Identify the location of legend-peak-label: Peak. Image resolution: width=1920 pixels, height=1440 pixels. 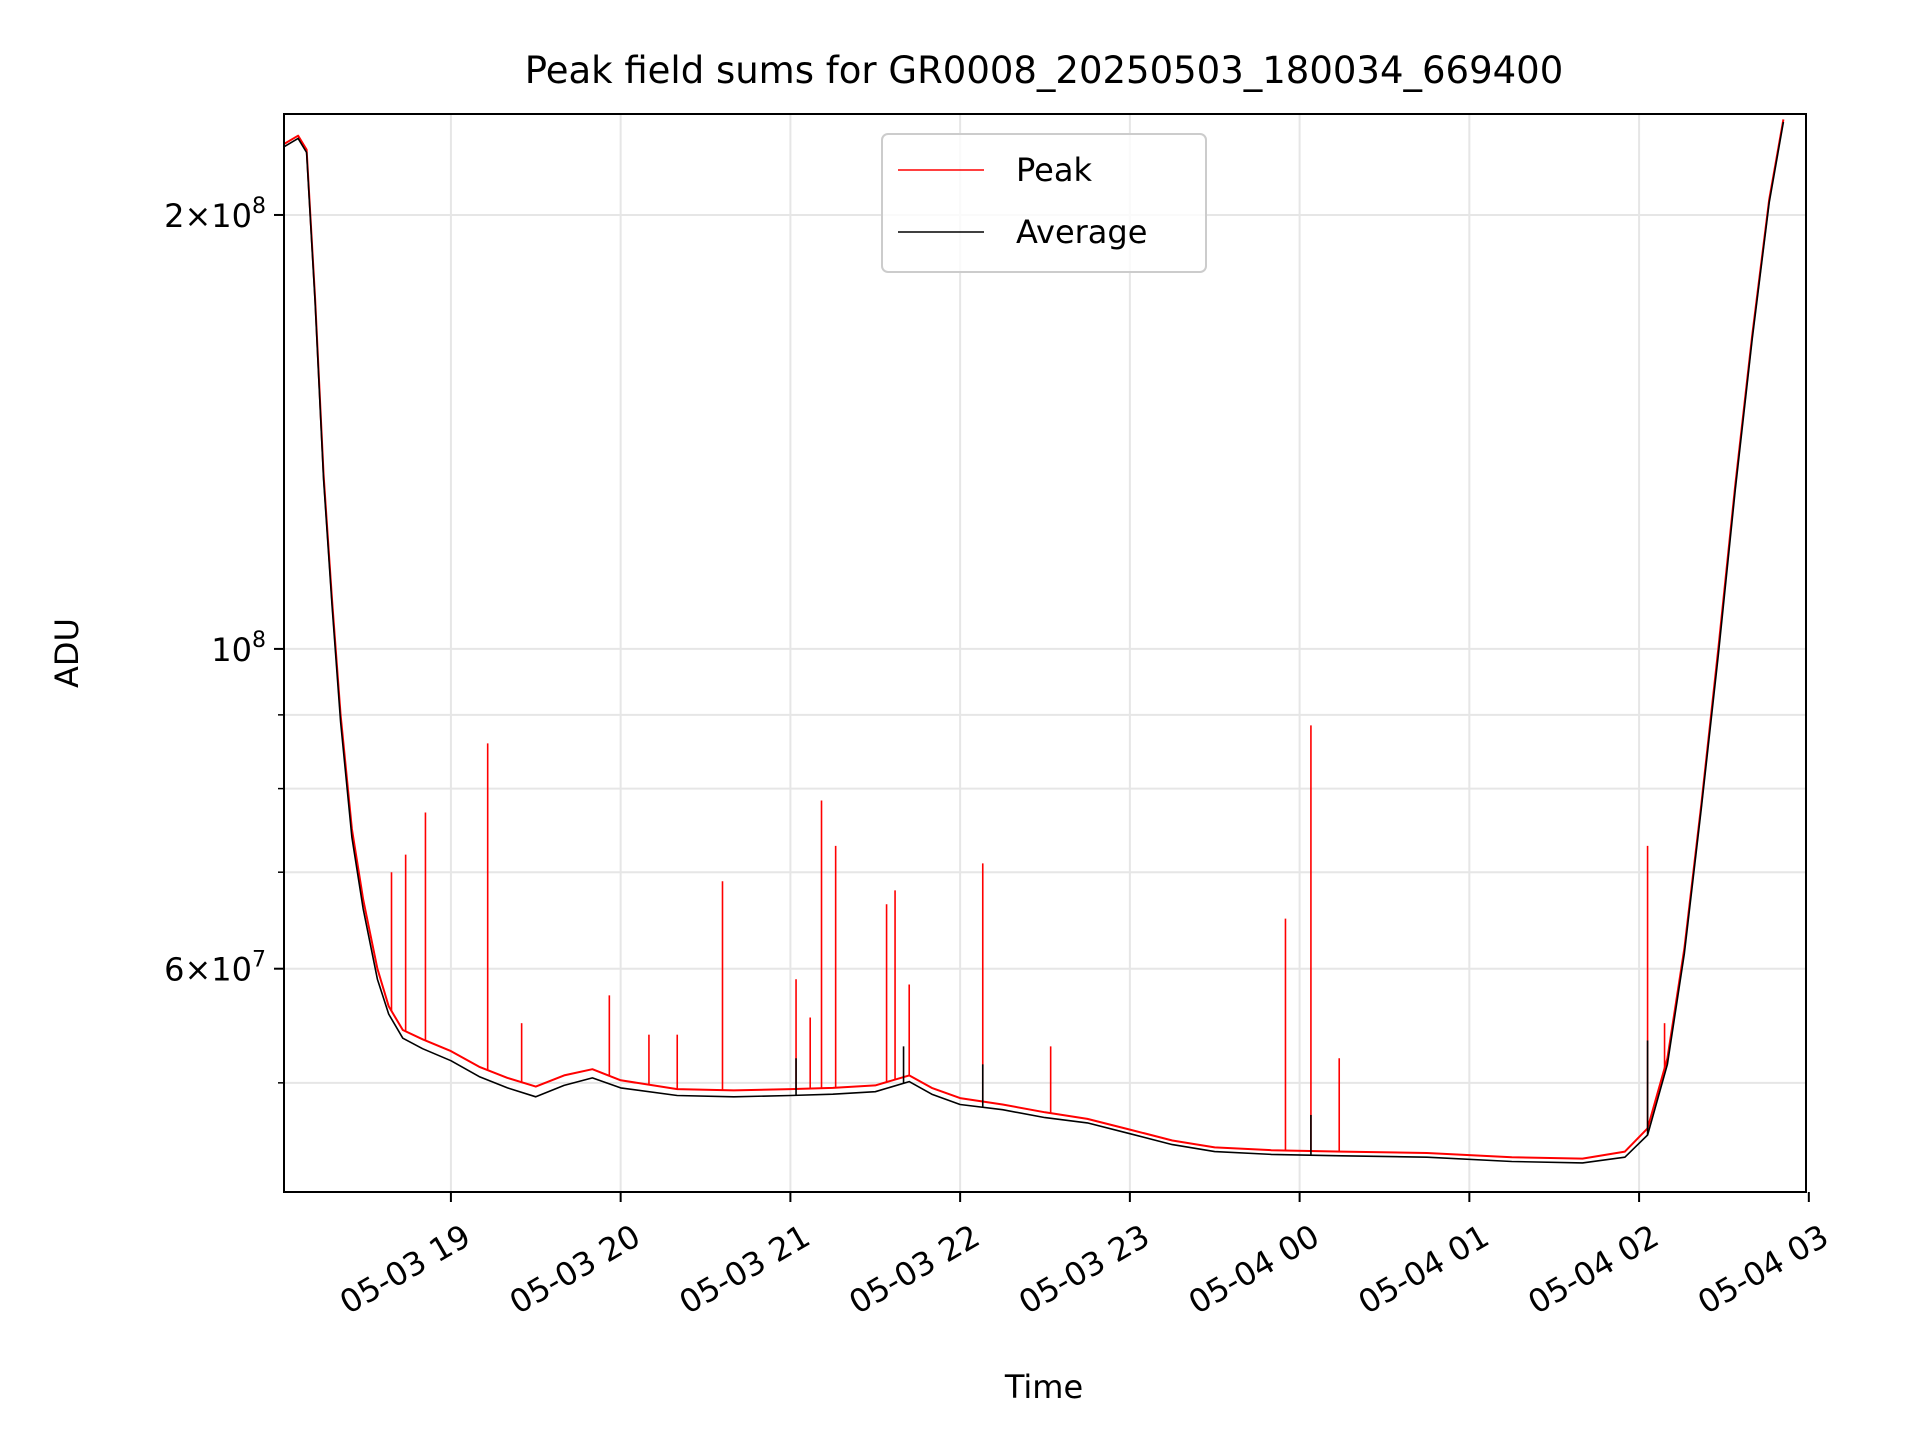
(1054, 170).